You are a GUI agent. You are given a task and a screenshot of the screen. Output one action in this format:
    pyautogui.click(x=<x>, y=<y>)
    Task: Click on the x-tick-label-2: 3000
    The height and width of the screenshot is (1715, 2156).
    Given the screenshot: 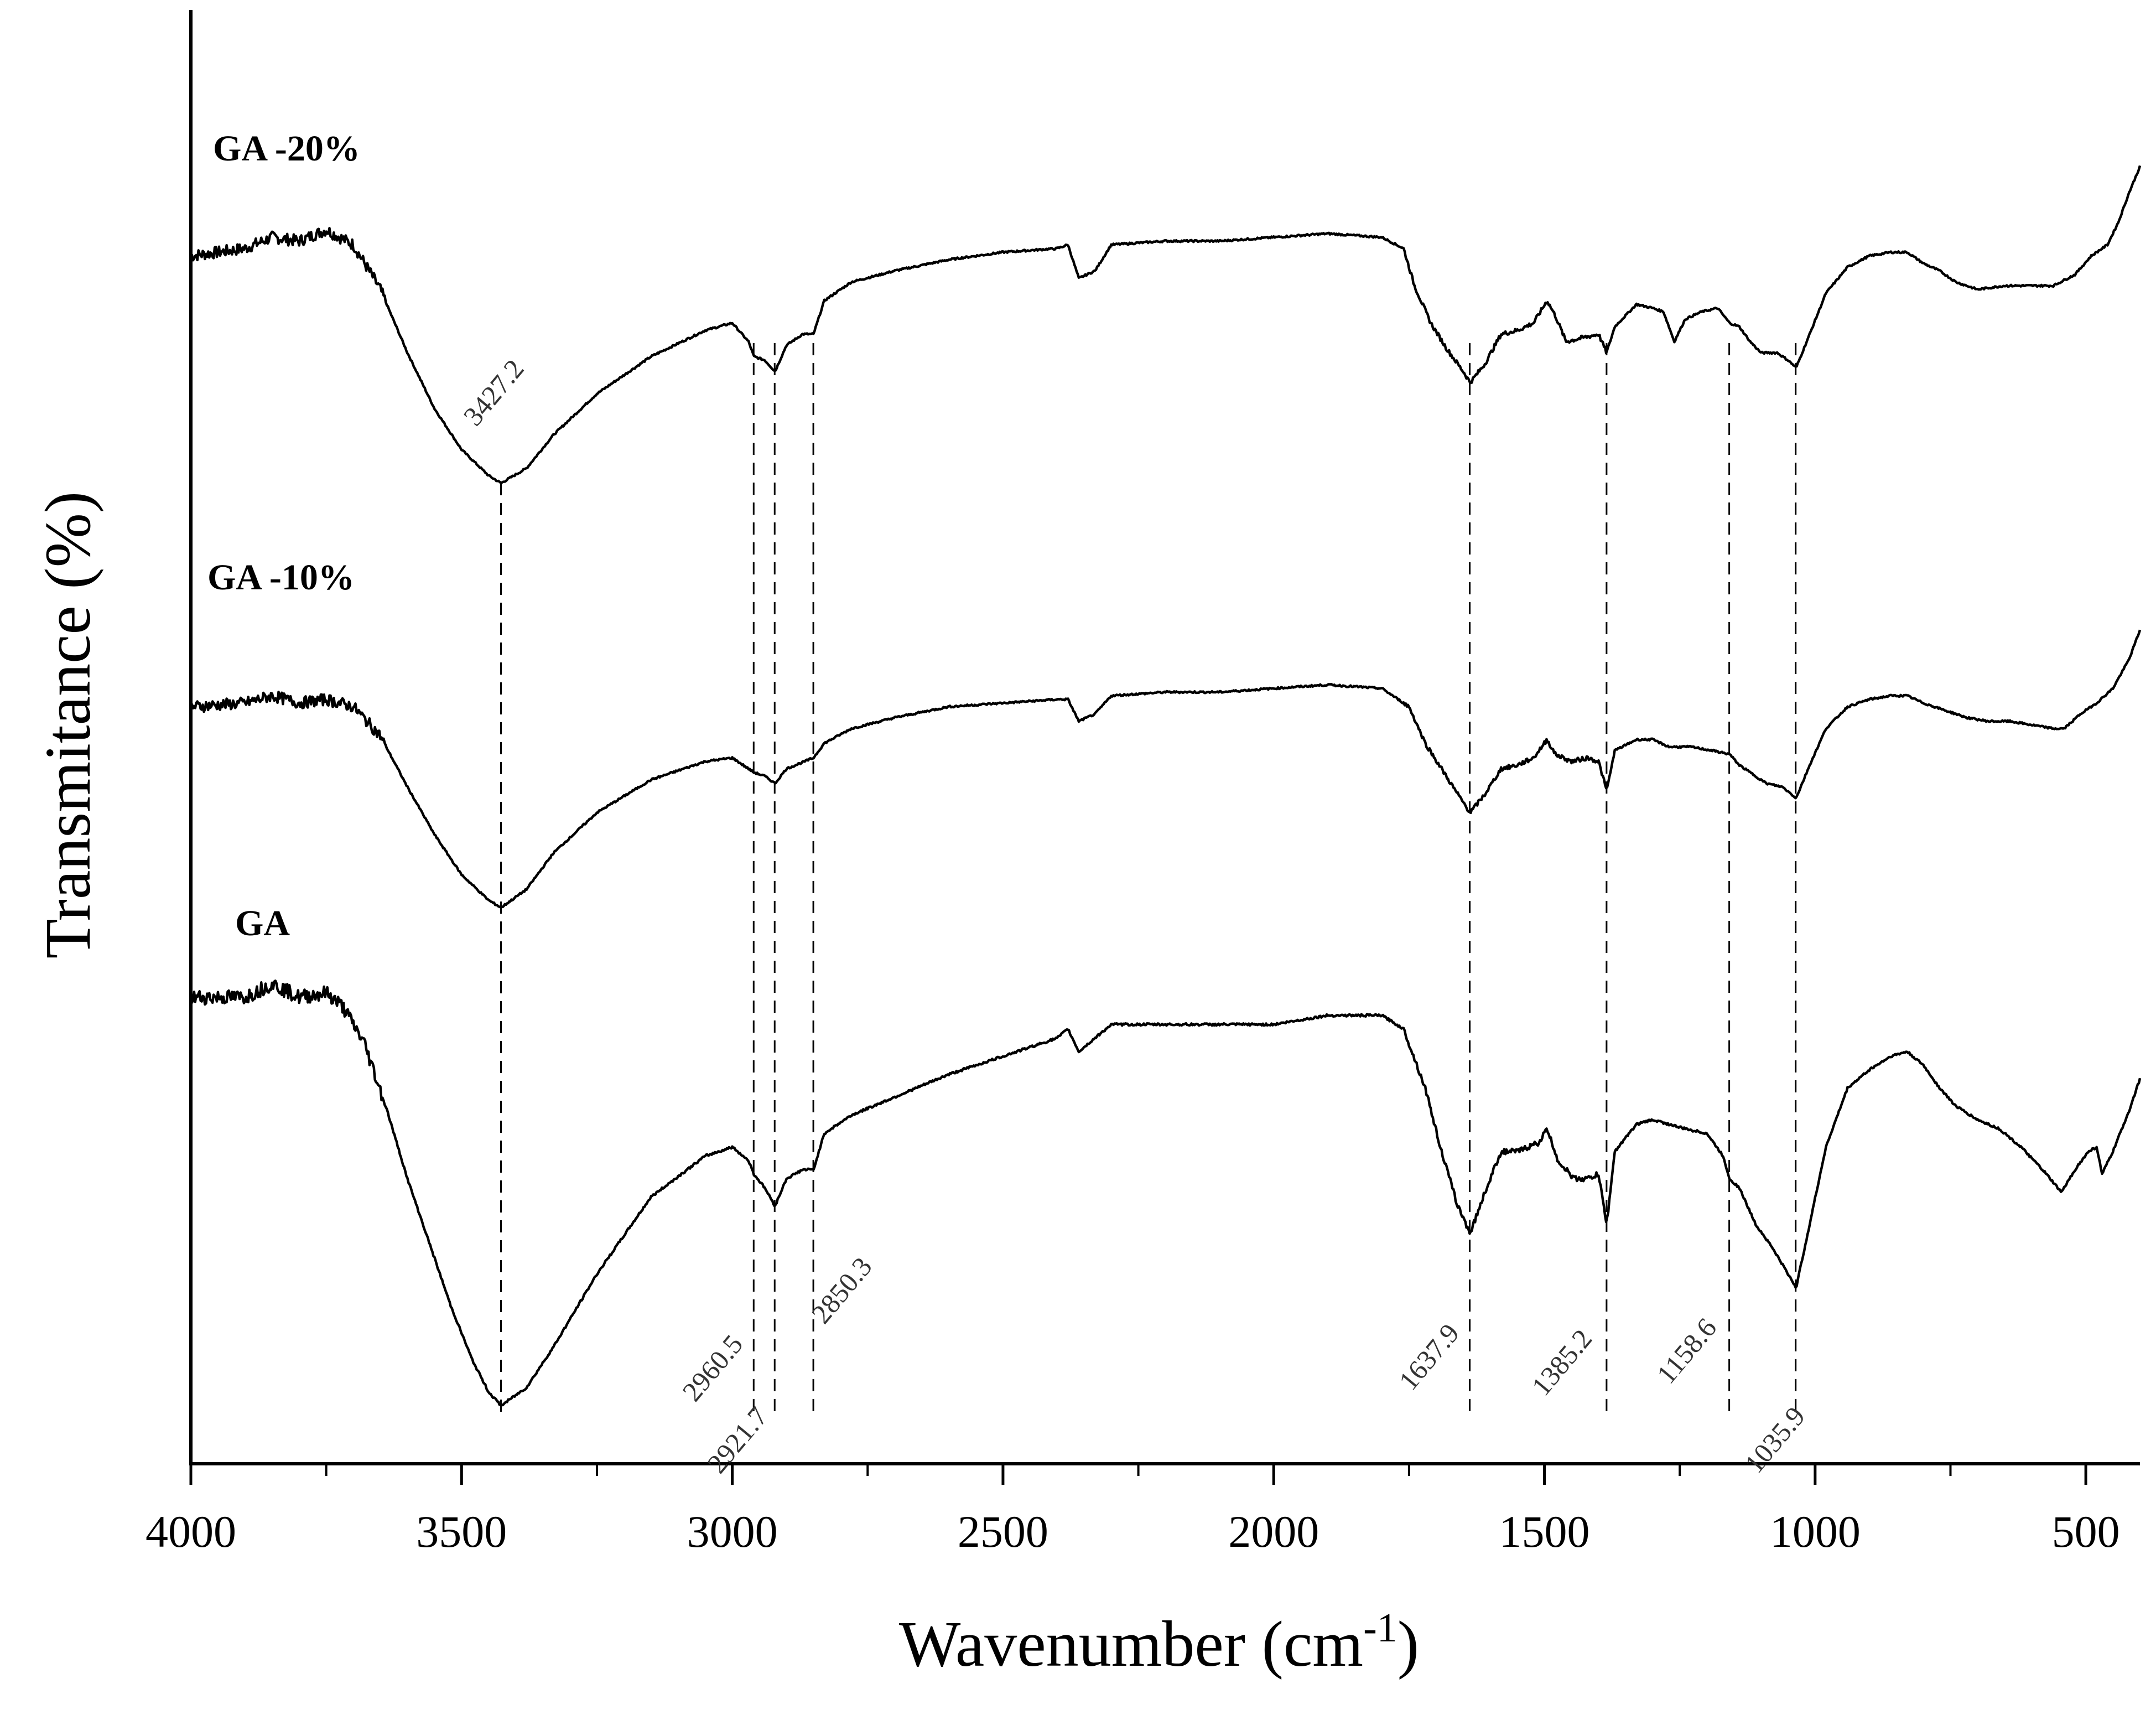 What is the action you would take?
    pyautogui.click(x=732, y=1532)
    